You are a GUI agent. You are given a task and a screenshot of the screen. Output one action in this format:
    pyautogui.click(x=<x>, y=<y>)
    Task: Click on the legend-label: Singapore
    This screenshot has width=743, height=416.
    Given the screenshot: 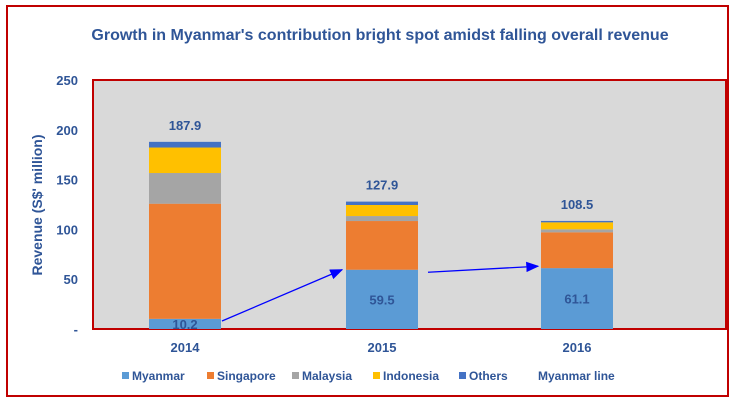 What is the action you would take?
    pyautogui.click(x=246, y=376)
    